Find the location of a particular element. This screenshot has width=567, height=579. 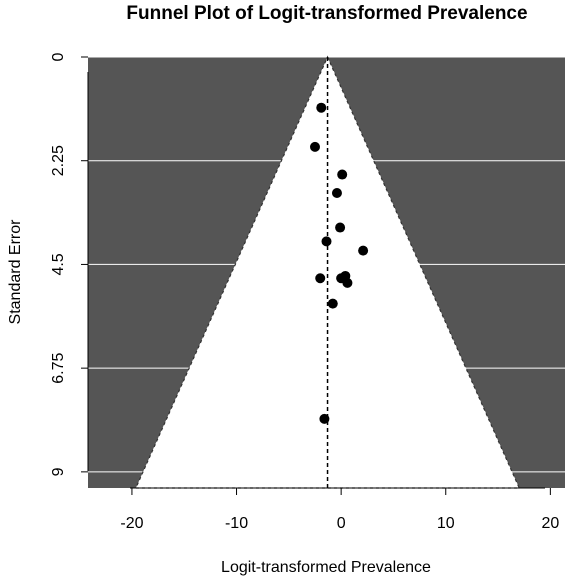

y-tick-label: 2.25 is located at coordinates (58, 160).